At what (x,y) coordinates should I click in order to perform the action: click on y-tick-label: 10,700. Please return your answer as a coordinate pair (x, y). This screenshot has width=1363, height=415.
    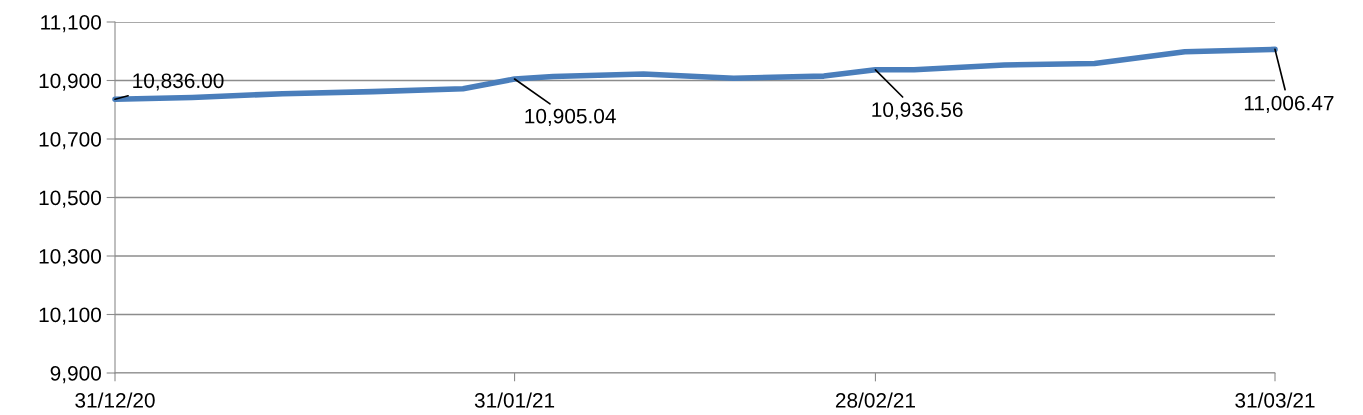
    Looking at the image, I should click on (70, 141).